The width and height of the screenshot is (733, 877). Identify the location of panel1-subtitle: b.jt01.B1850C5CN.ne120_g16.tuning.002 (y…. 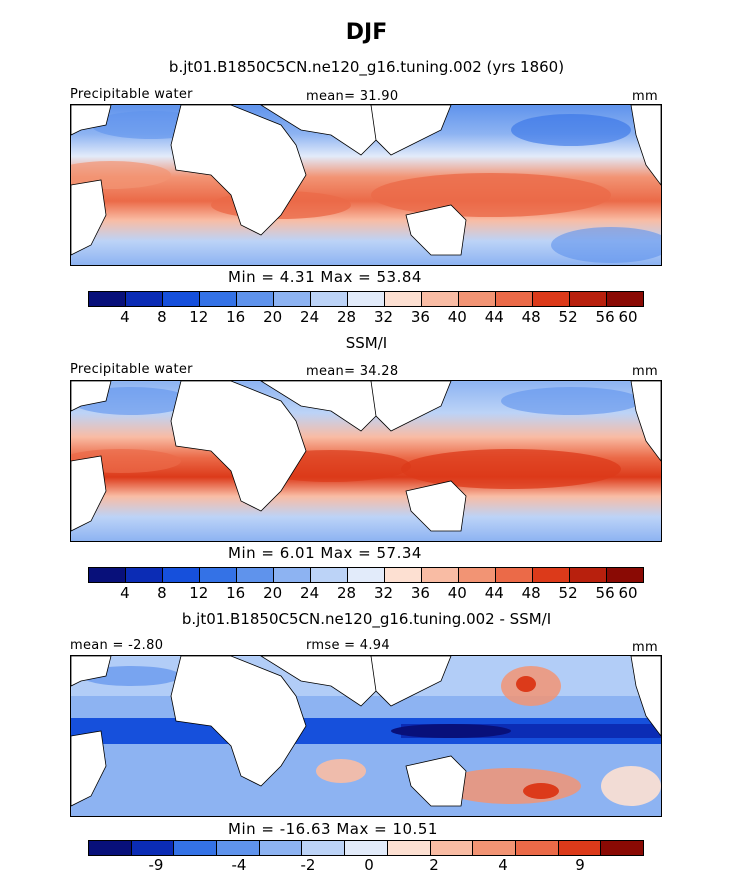
(366, 67).